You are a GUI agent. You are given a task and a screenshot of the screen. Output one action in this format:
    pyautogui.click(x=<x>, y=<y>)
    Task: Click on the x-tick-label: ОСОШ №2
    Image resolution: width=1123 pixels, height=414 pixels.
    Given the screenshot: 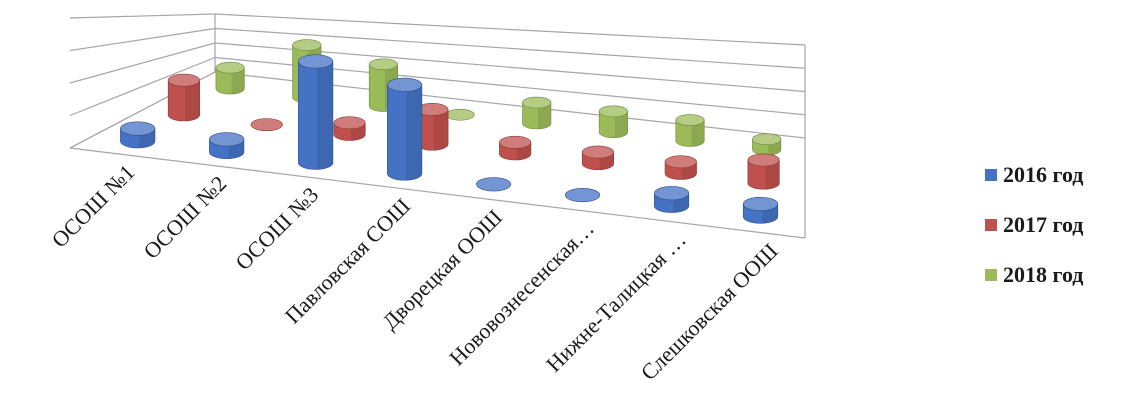 What is the action you would take?
    pyautogui.click(x=184, y=217)
    